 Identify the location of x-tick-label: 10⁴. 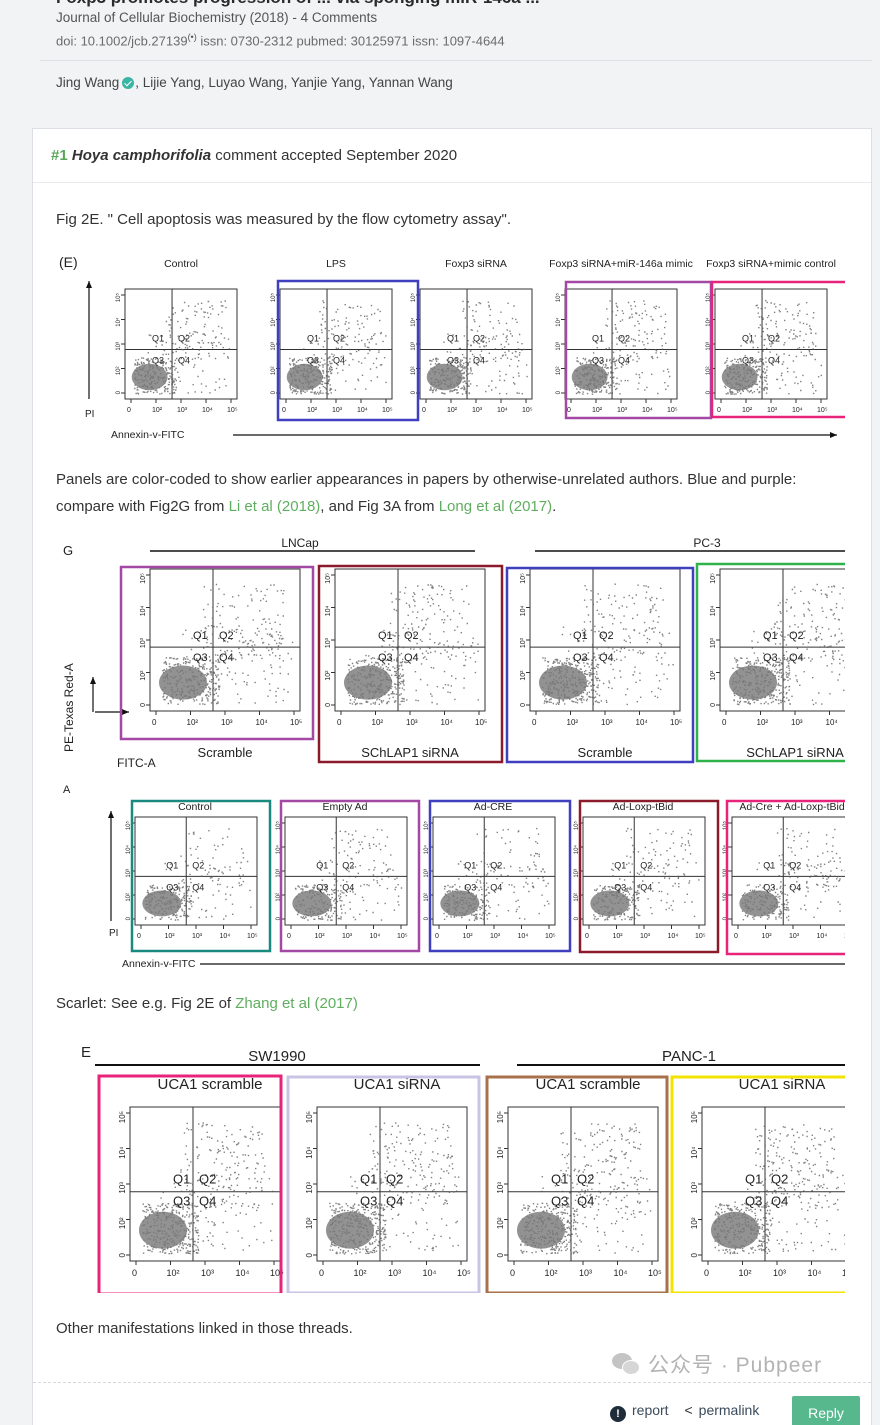
(225, 936).